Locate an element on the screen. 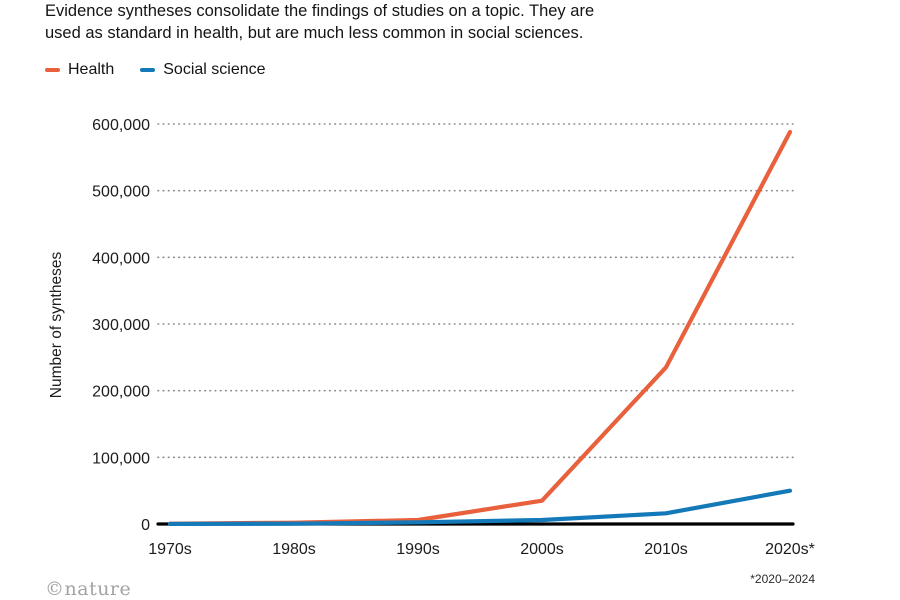  y-tick-label: 200,000 is located at coordinates (121, 392).